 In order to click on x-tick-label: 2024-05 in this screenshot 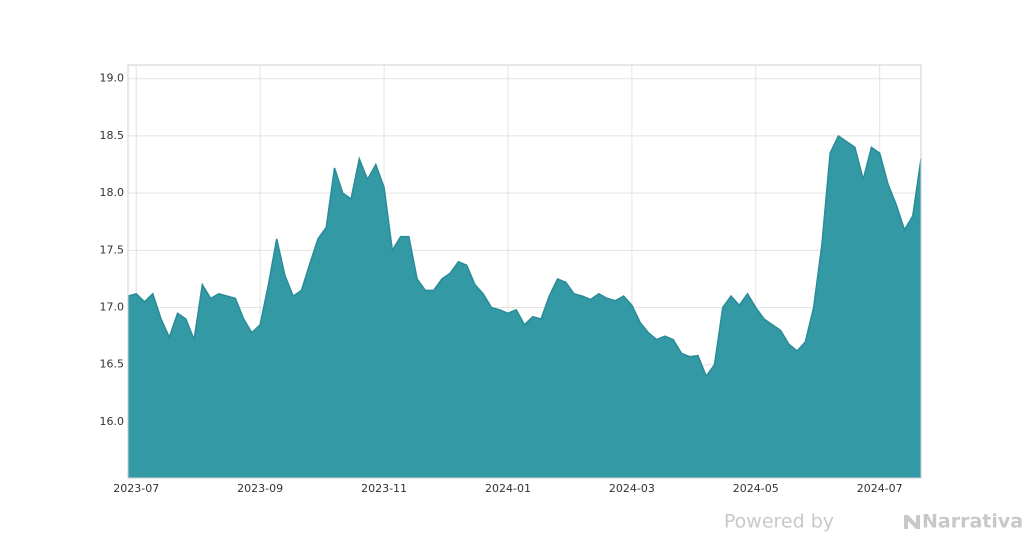, I will do `click(756, 488)`.